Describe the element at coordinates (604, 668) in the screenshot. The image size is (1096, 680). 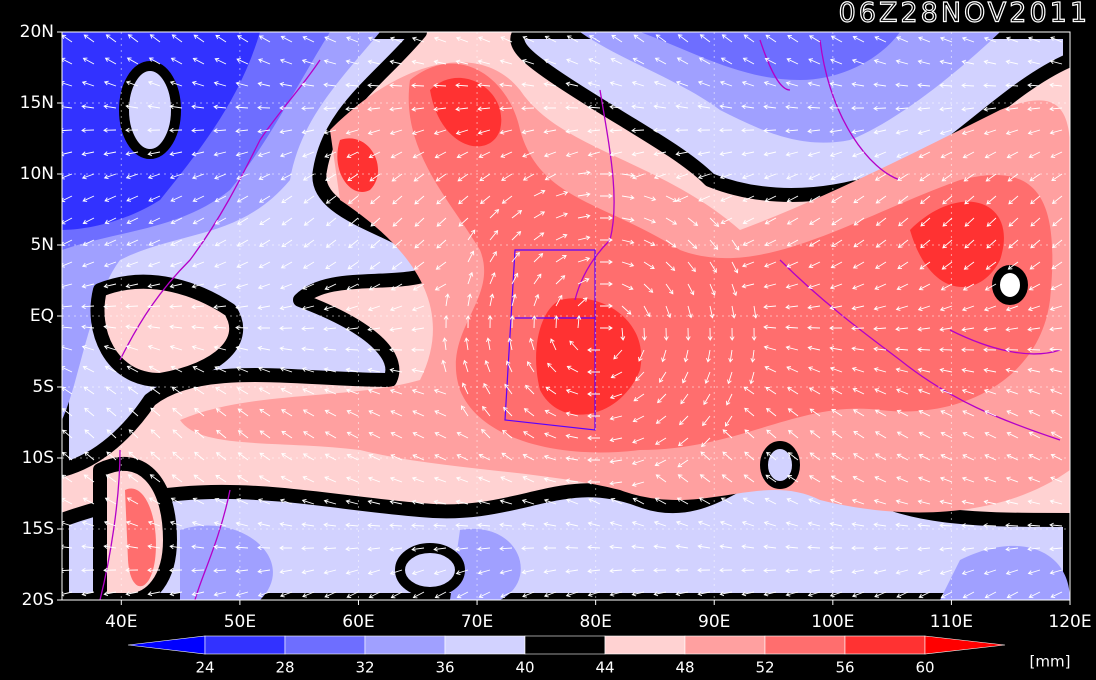
I see `colorbar-label: 44` at that location.